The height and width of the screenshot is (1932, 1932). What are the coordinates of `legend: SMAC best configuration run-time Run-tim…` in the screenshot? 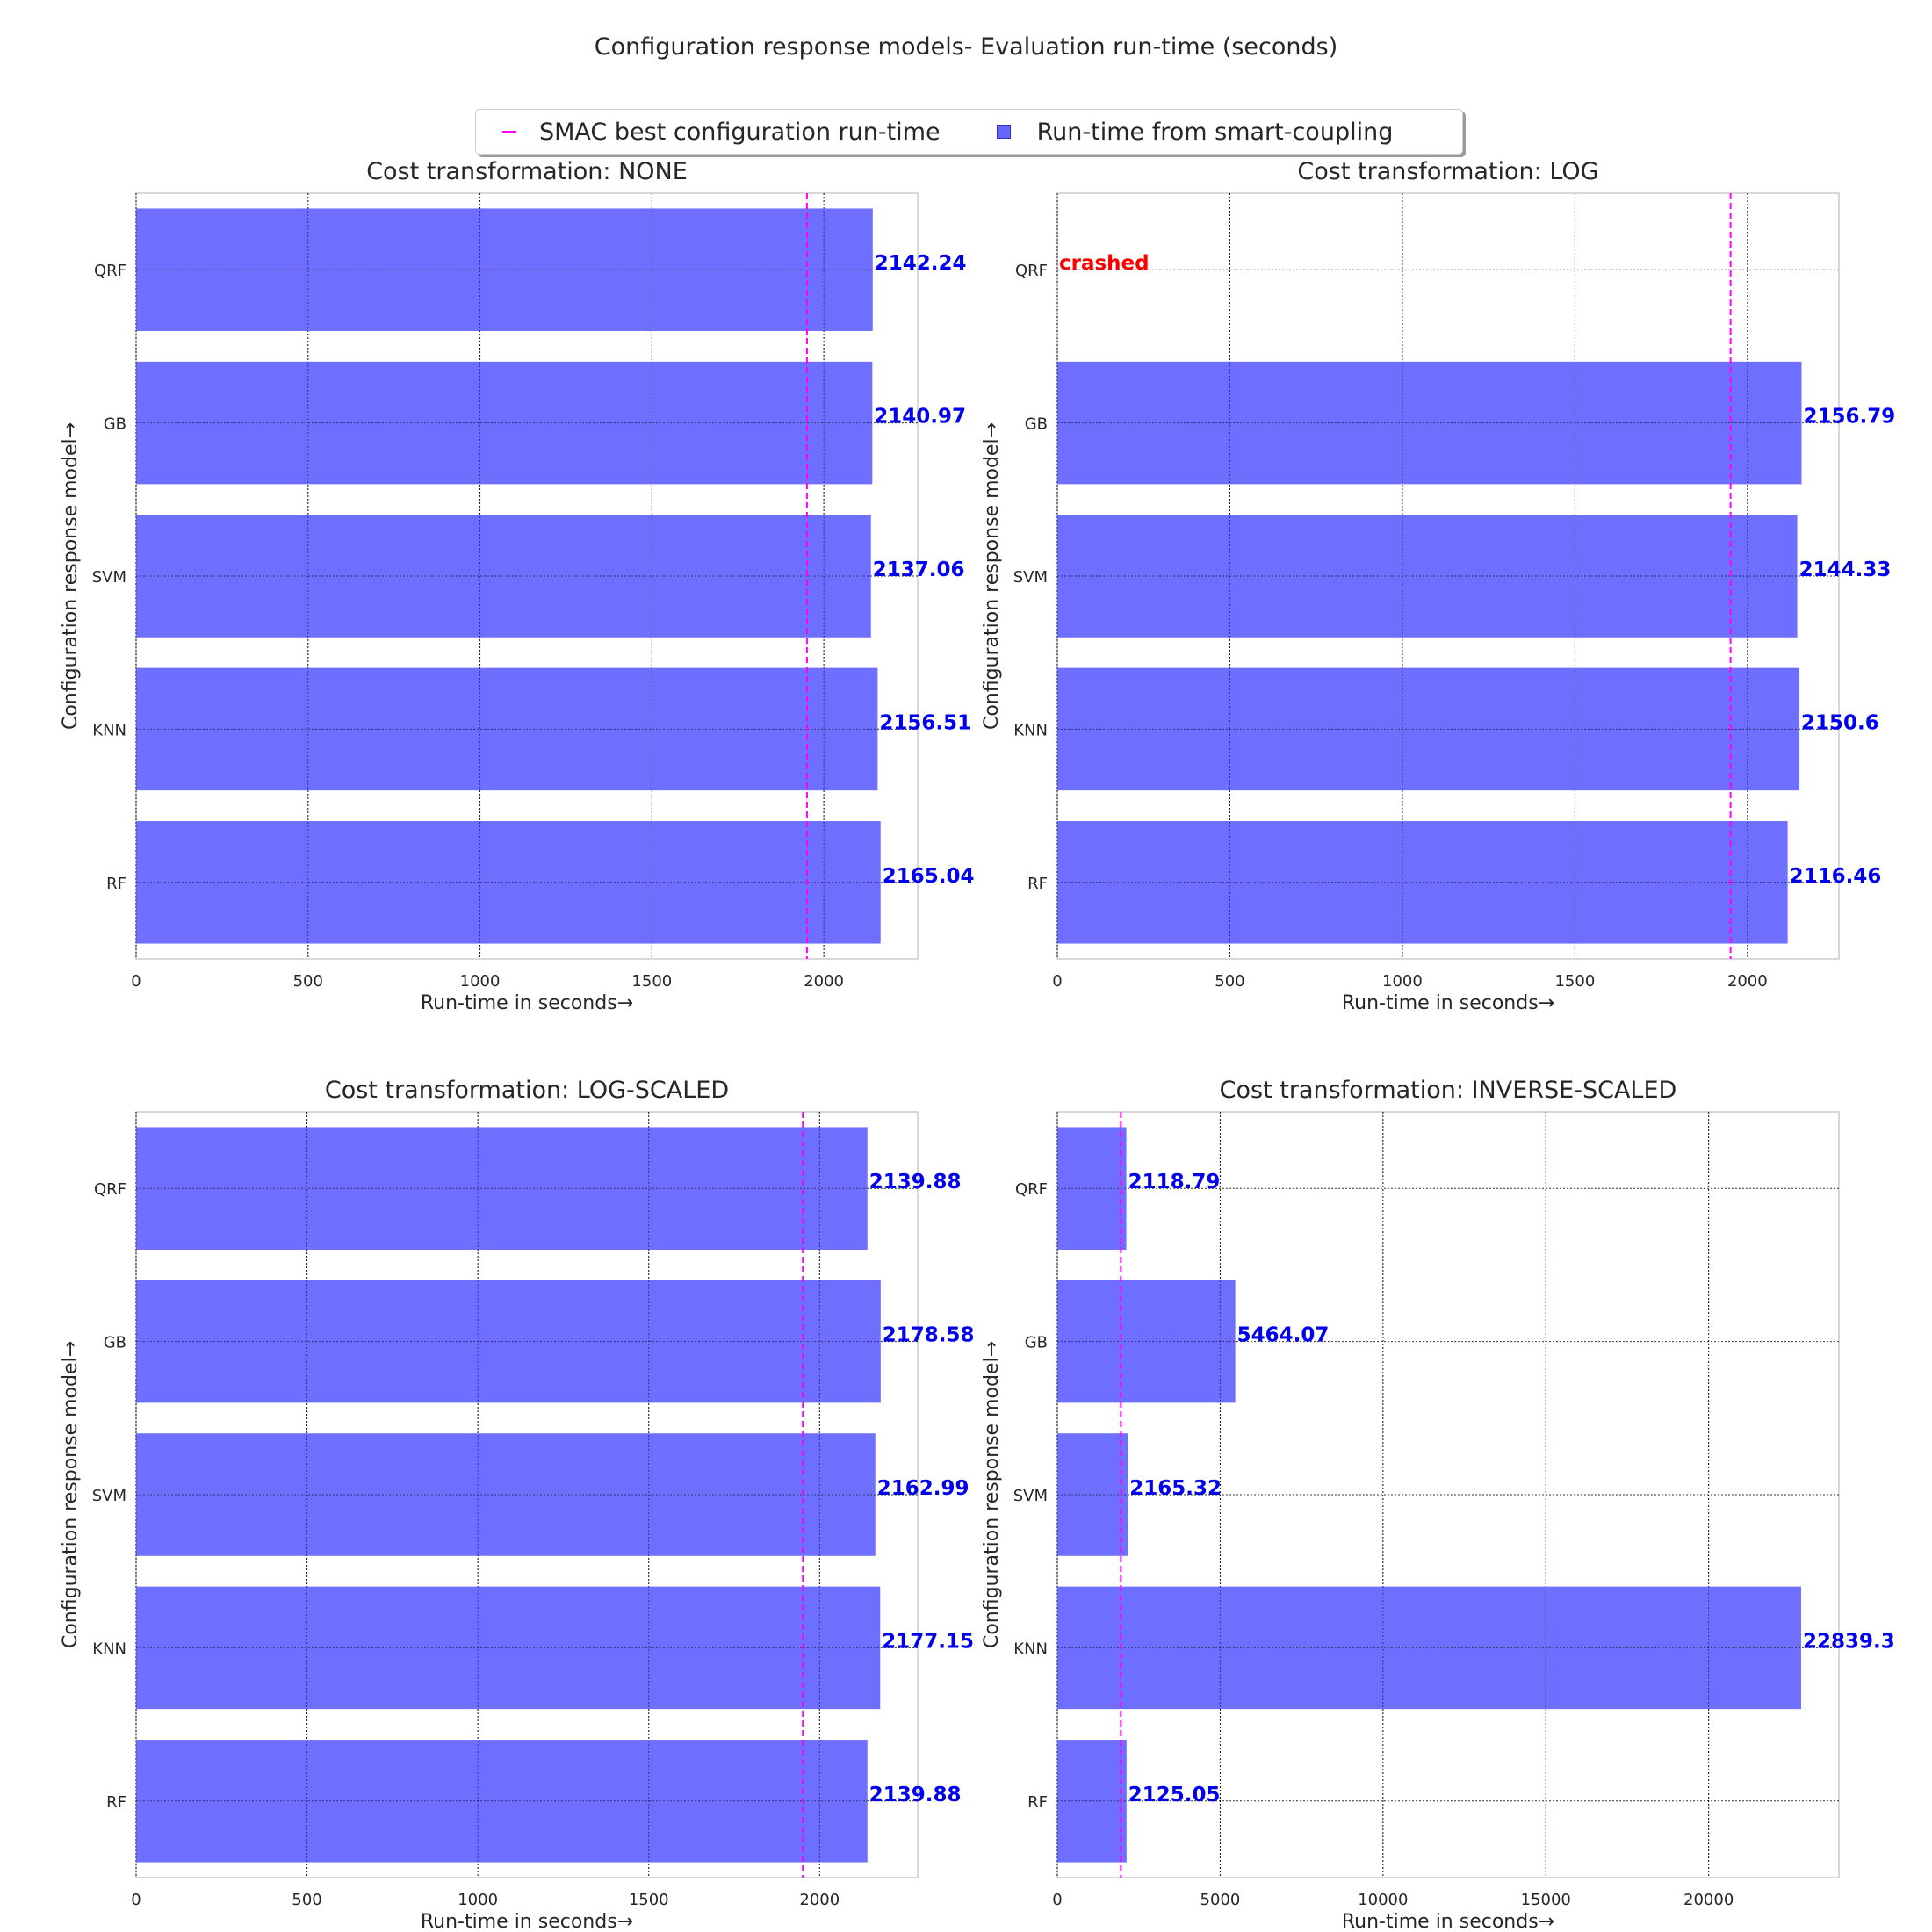 It's located at (969, 132).